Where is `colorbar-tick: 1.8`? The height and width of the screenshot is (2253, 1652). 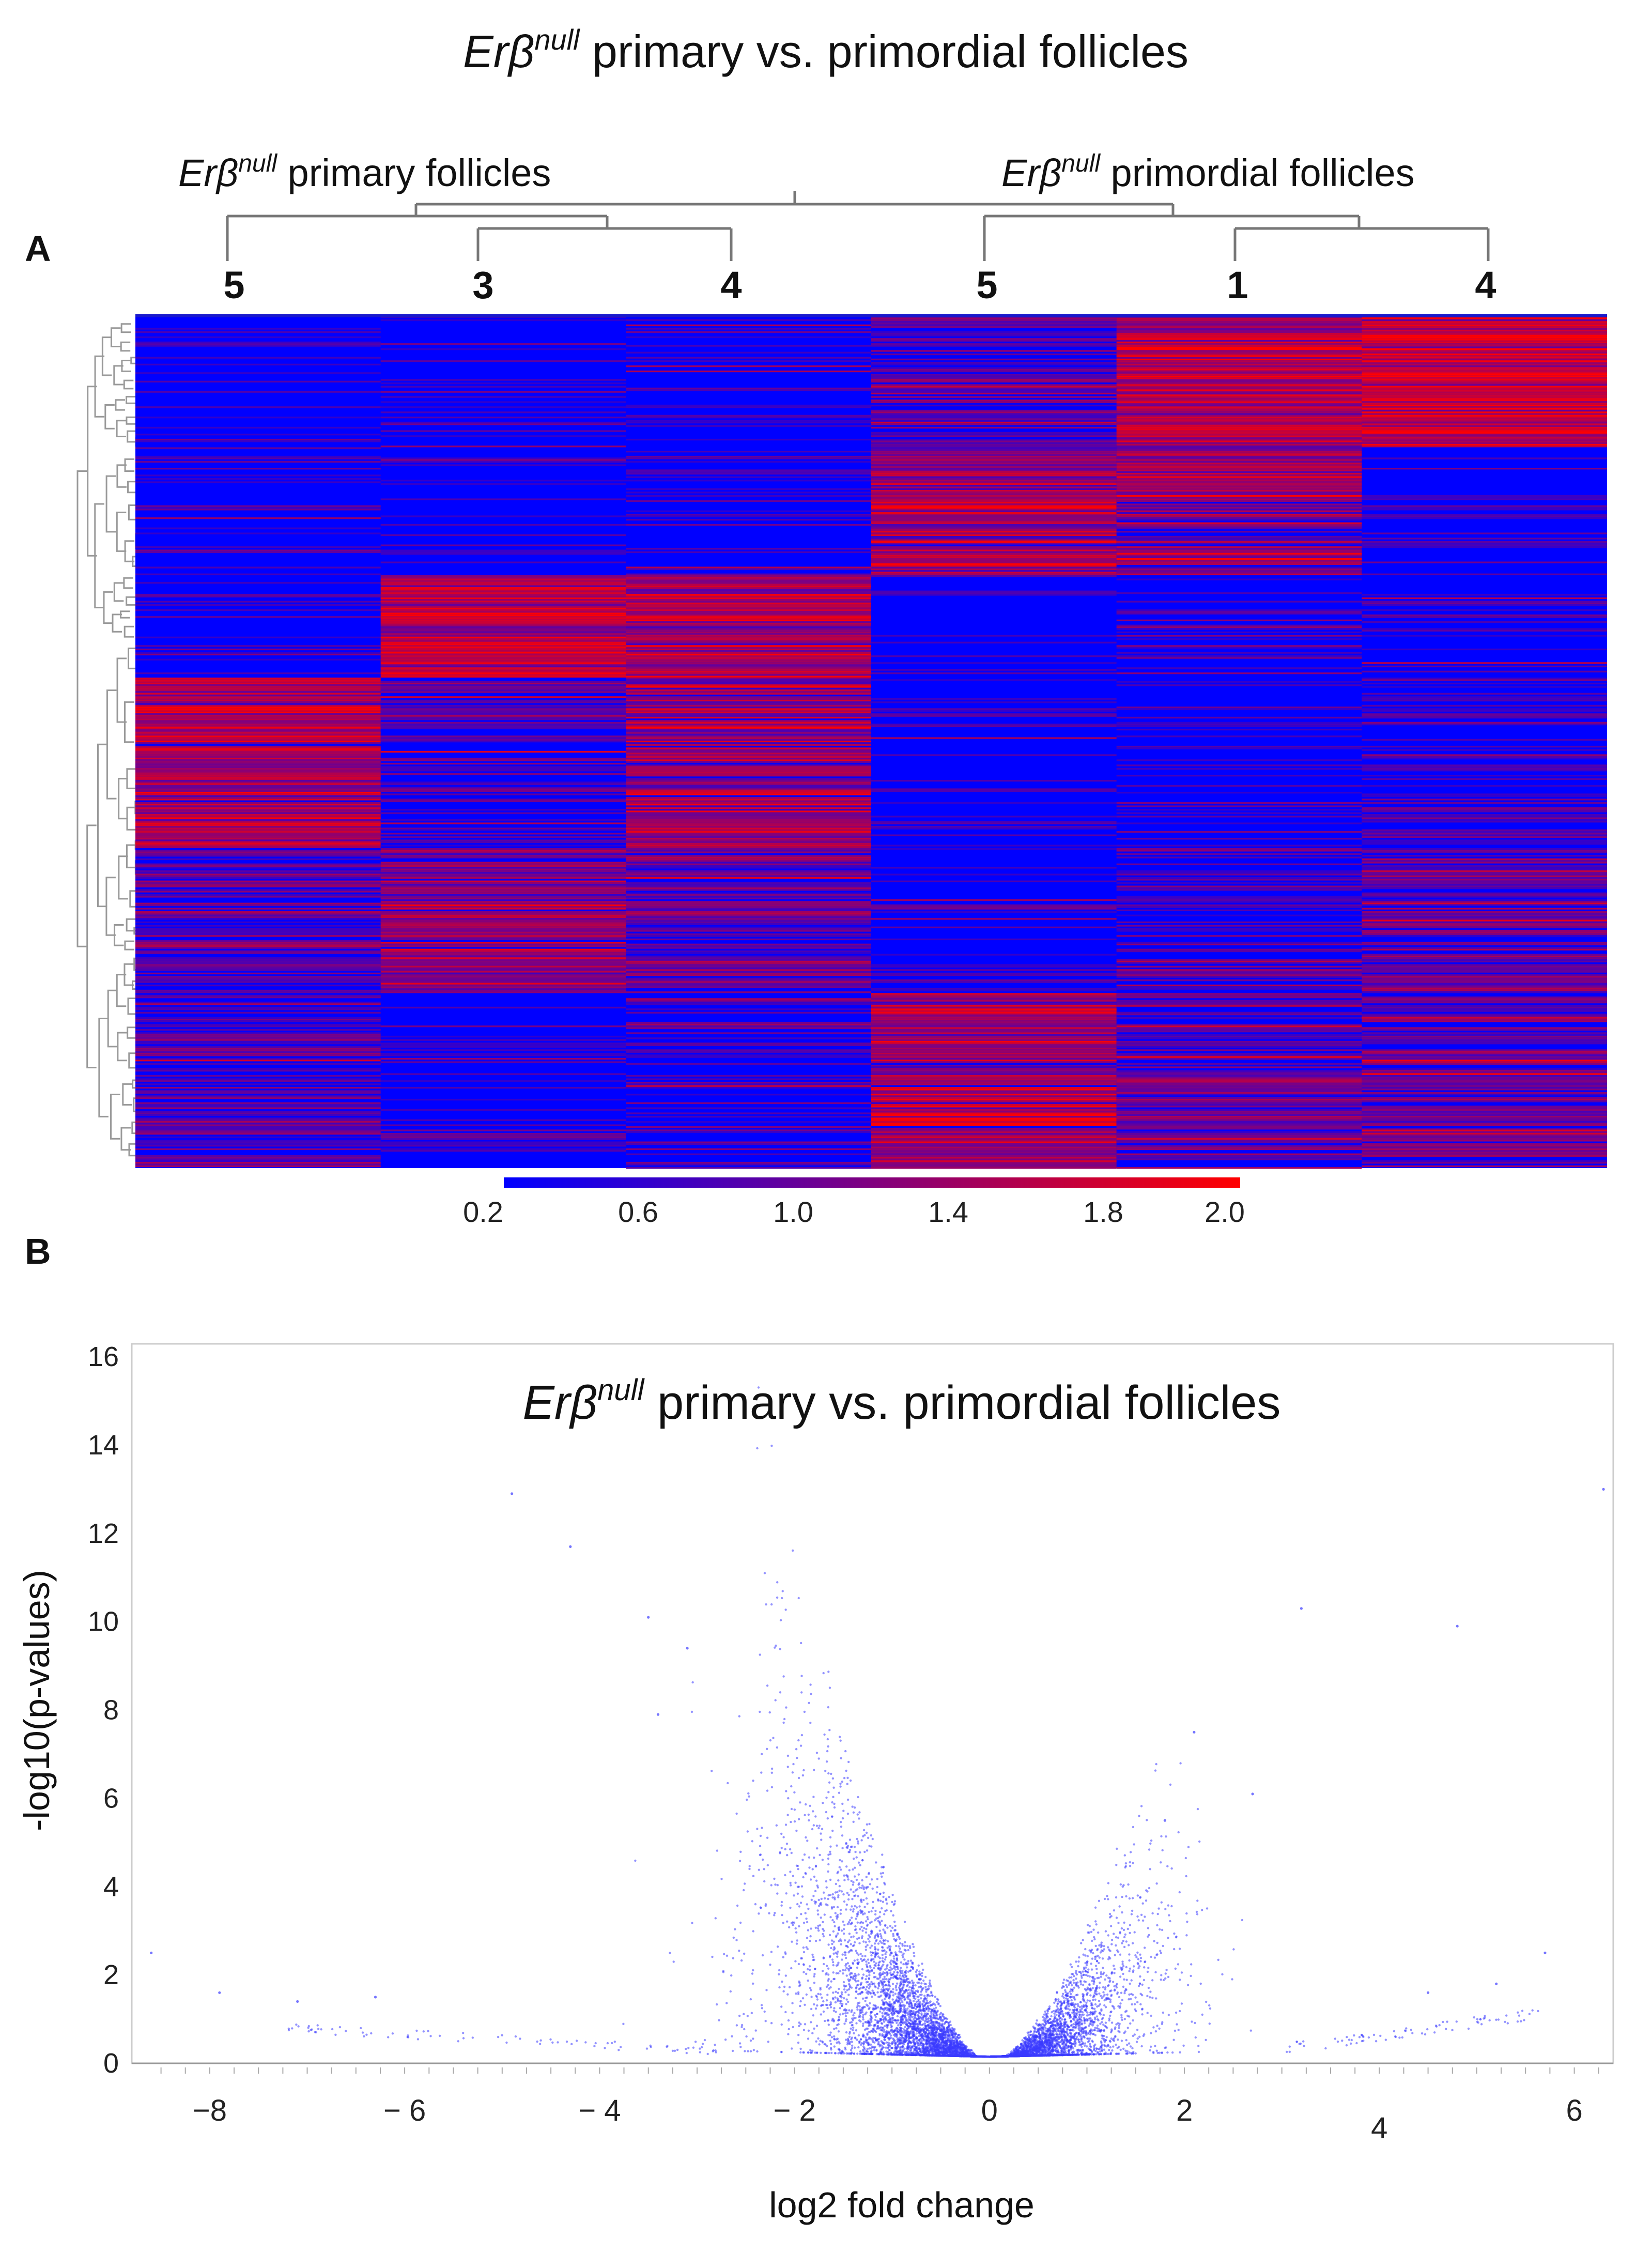 colorbar-tick: 1.8 is located at coordinates (1103, 1212).